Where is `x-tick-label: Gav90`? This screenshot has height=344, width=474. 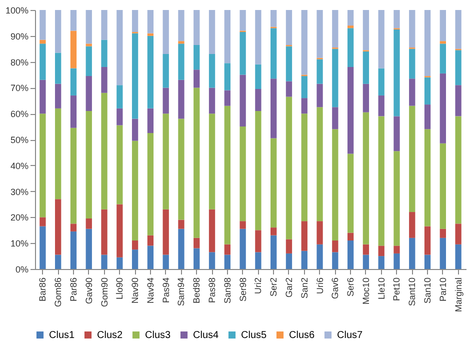 x-tick-label: Gav90 is located at coordinates (89, 291).